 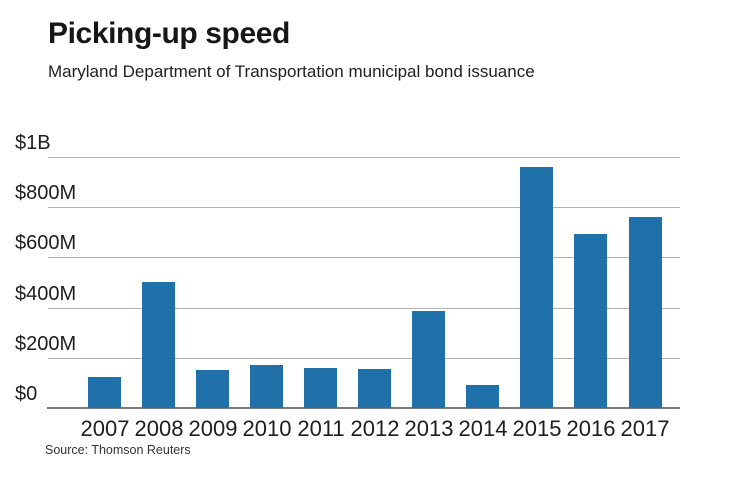 I want to click on gridline-400m, so click(x=364, y=308).